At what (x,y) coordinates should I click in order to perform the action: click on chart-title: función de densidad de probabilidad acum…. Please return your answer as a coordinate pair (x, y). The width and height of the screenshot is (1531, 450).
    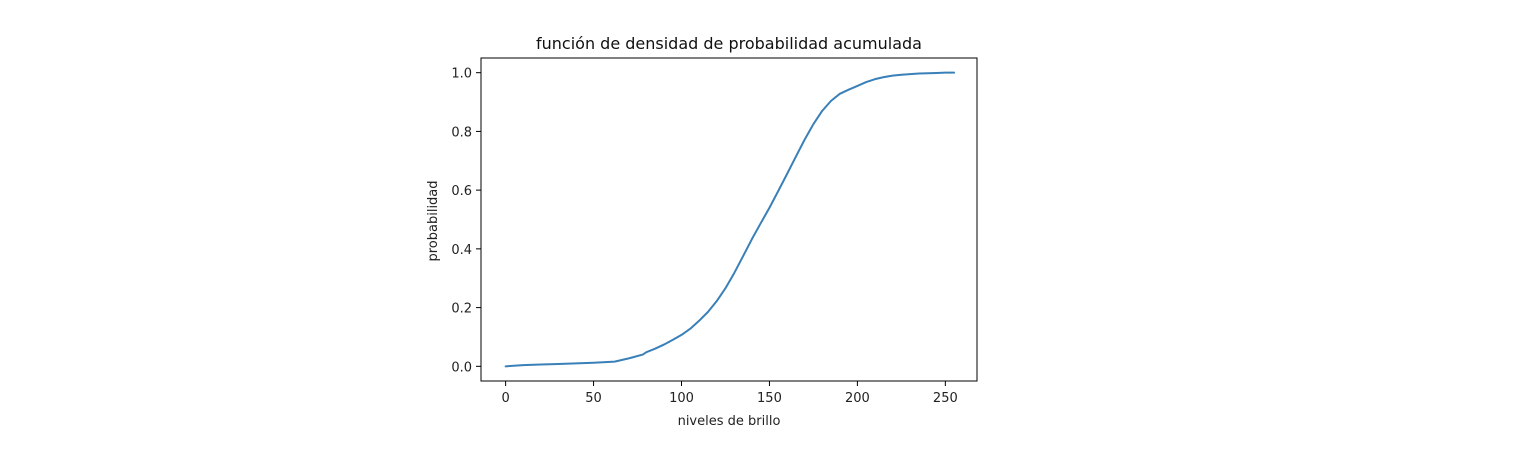
    Looking at the image, I should click on (729, 43).